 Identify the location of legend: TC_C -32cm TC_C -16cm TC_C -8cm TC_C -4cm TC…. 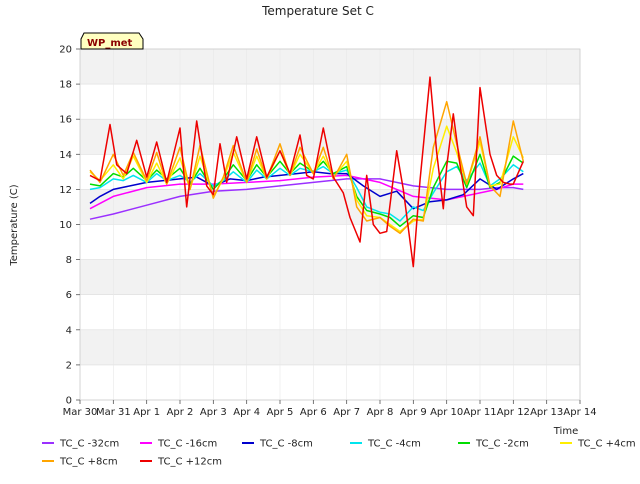
(339, 453).